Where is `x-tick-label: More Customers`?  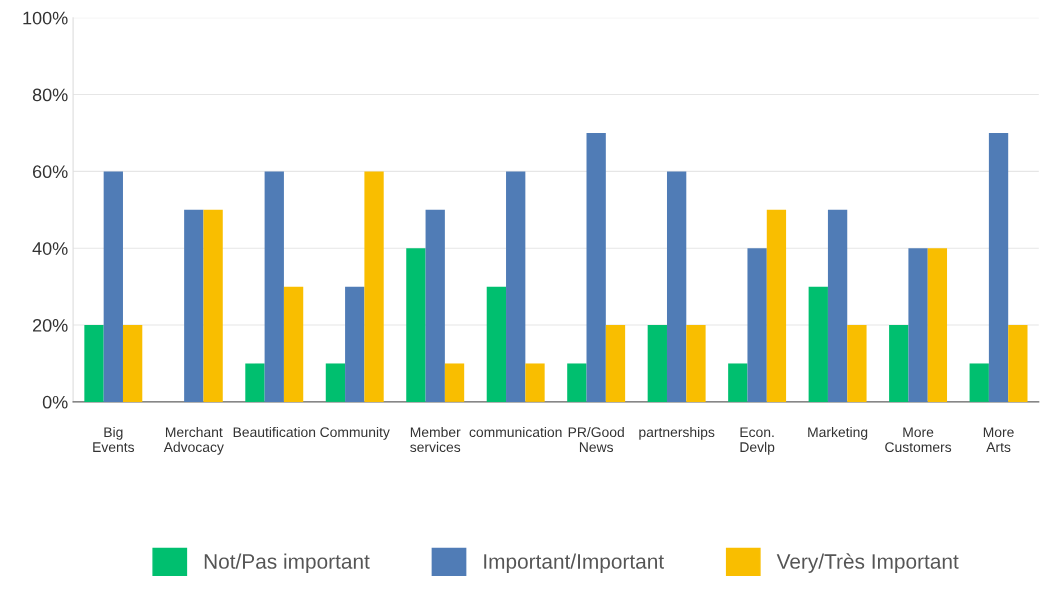 x-tick-label: More Customers is located at coordinates (918, 440).